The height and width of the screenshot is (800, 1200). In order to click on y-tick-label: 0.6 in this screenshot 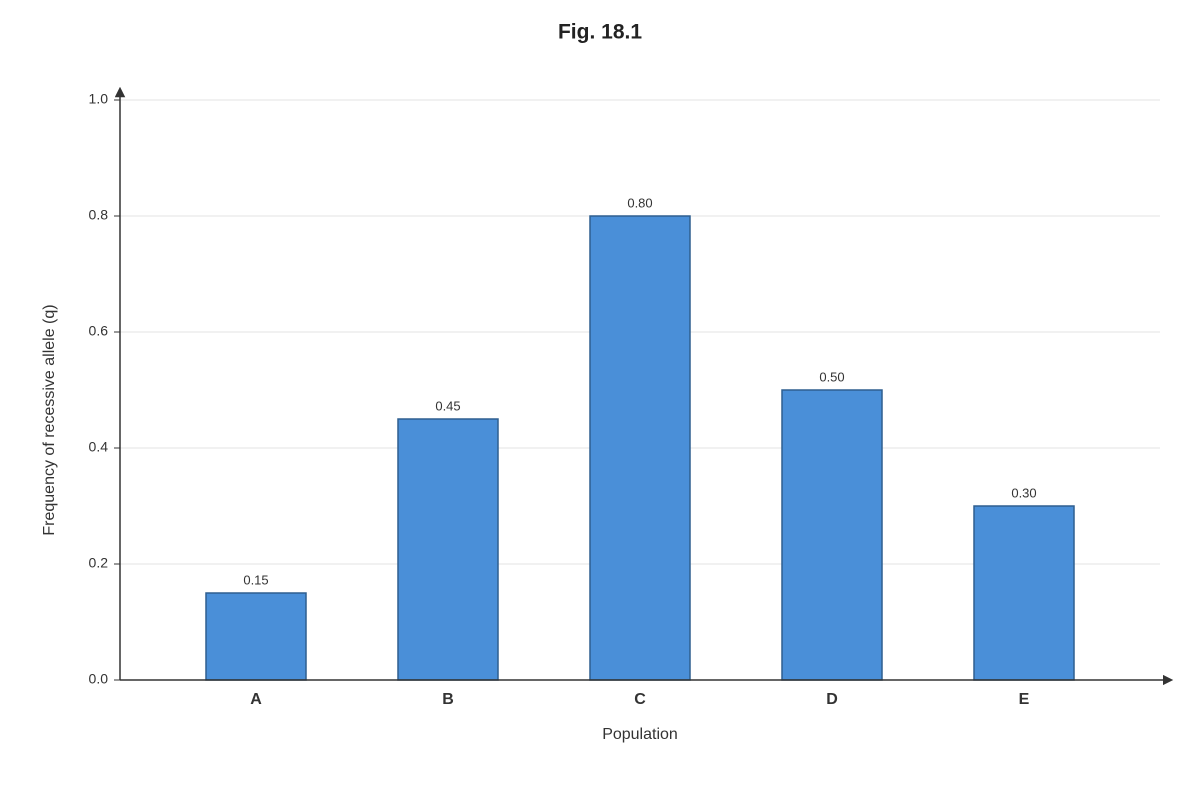, I will do `click(99, 331)`.